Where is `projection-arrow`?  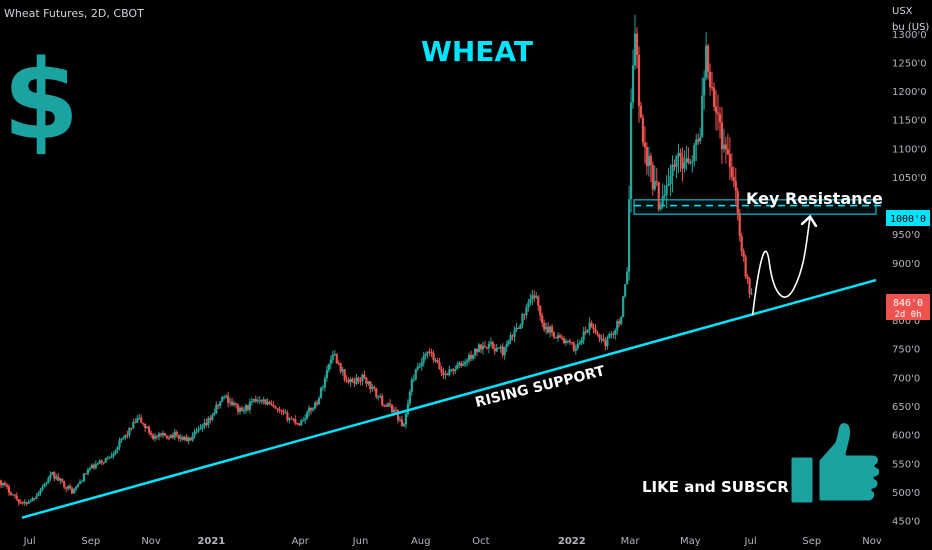 projection-arrow is located at coordinates (780, 267).